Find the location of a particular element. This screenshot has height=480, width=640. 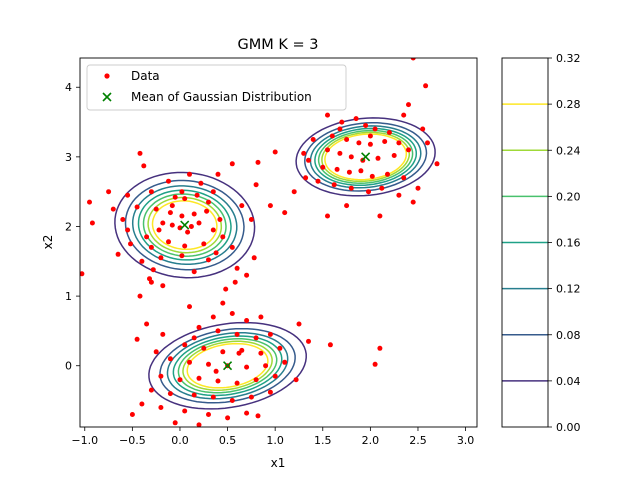

mean-marker is located at coordinates (228, 366).